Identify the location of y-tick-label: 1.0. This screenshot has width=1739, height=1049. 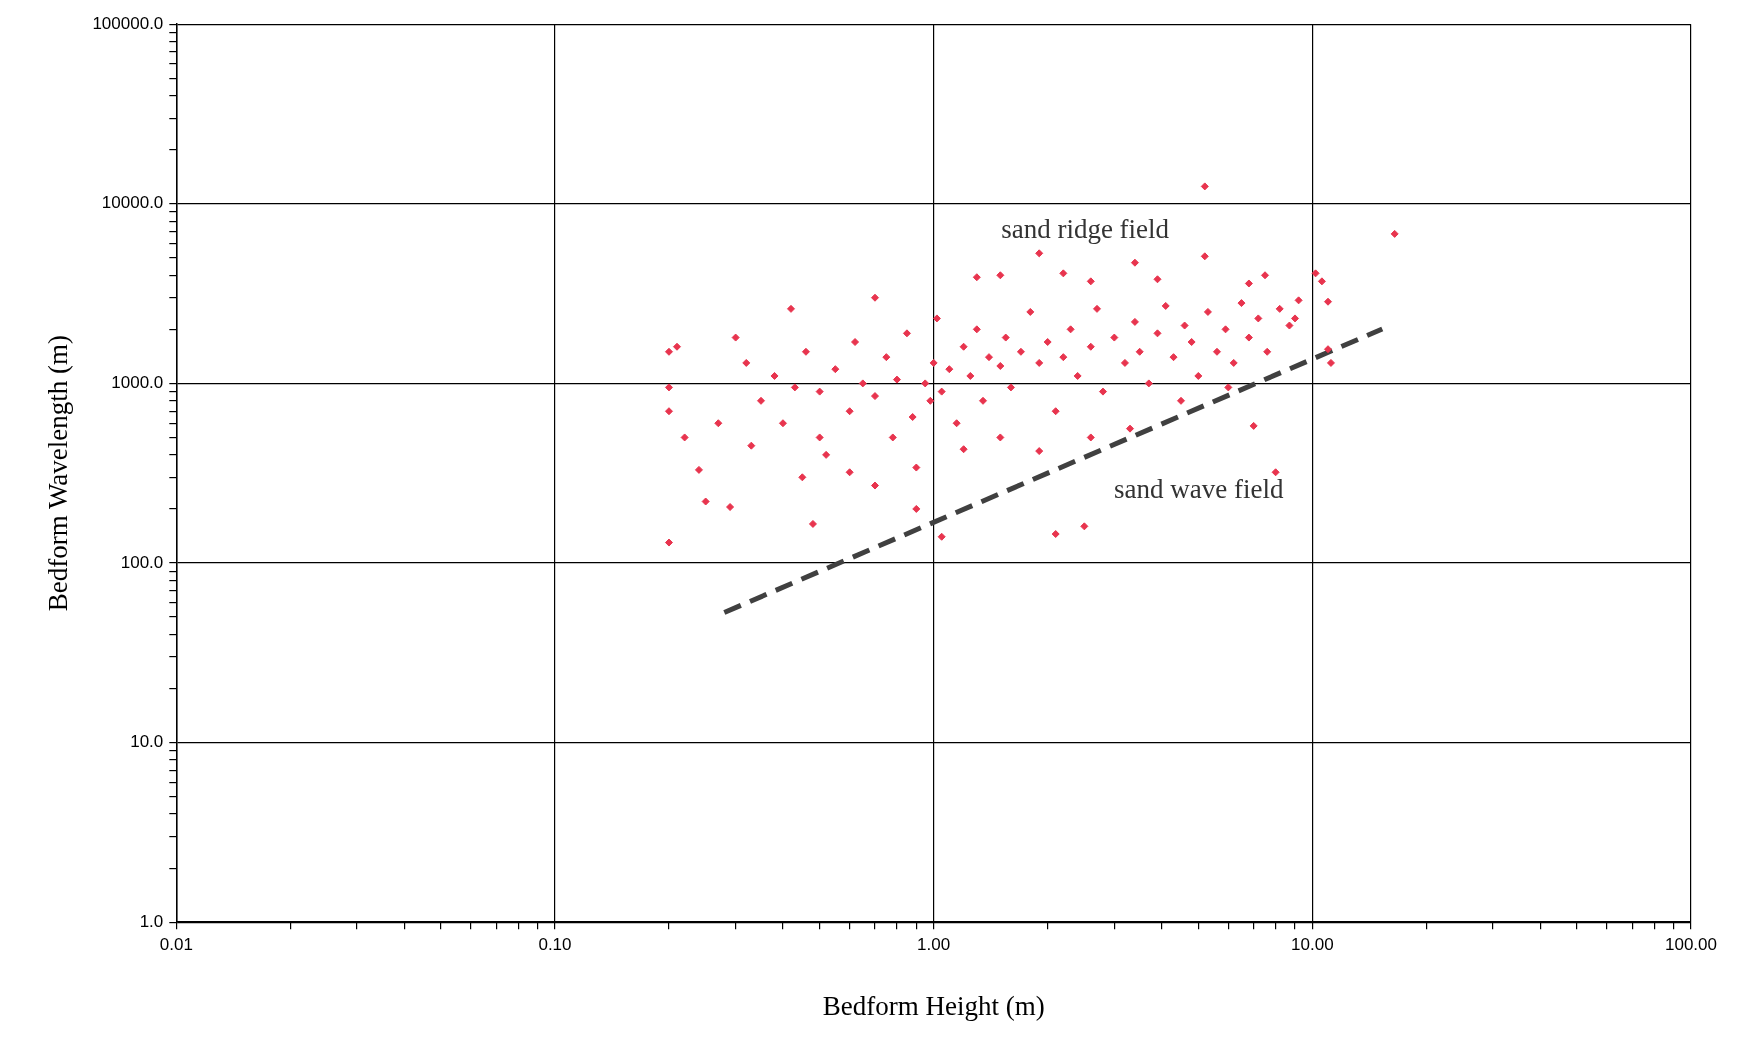
(151, 921).